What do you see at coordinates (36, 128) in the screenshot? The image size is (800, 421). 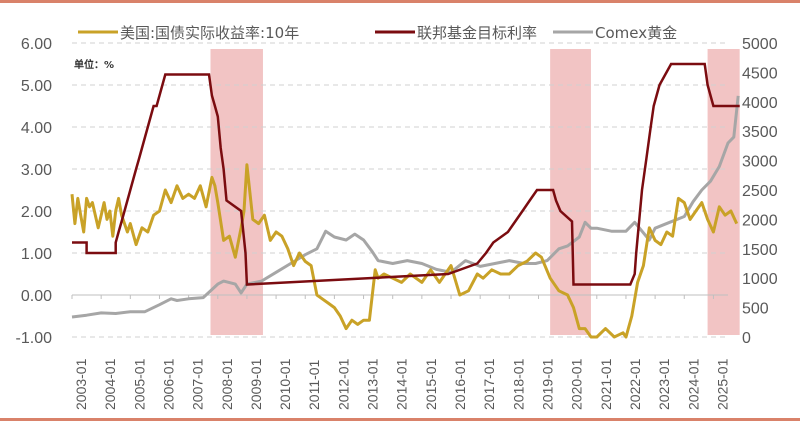 I see `left-axis-tick: 4.00` at bounding box center [36, 128].